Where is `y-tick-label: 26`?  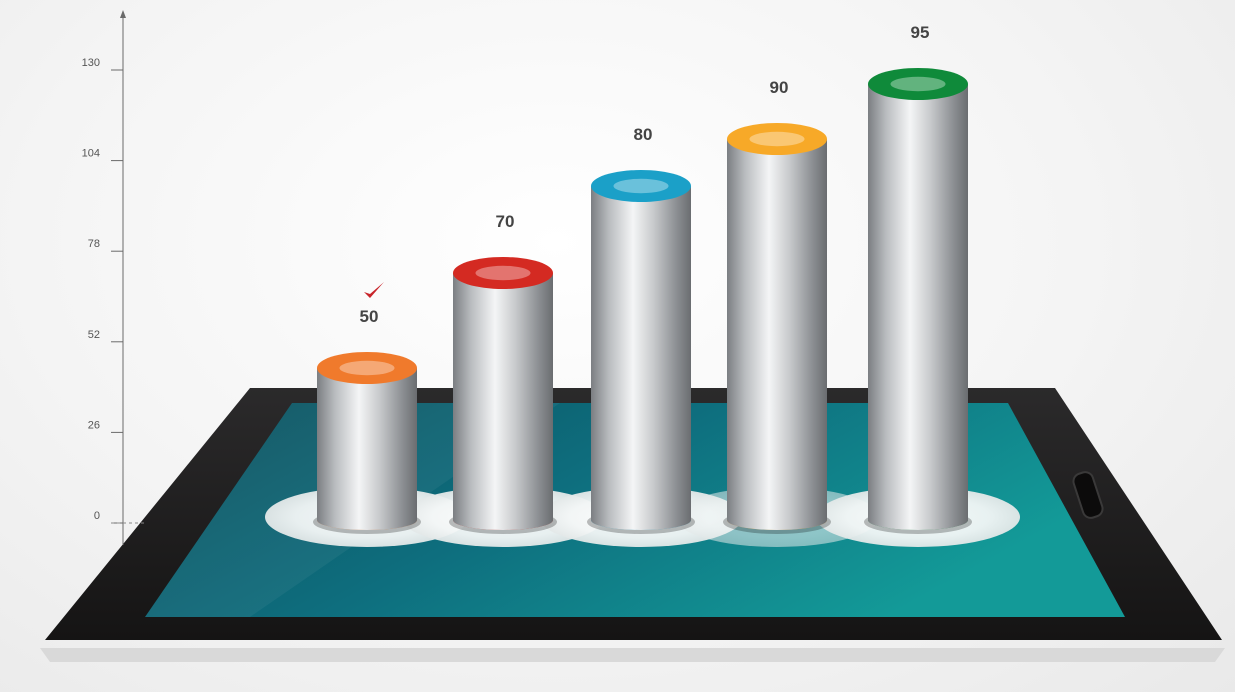
y-tick-label: 26 is located at coordinates (94, 425).